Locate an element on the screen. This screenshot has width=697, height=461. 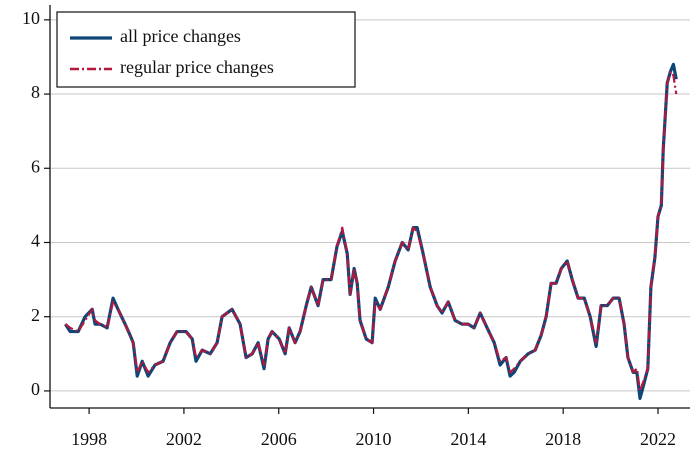
y-tick-label: 0 is located at coordinates (35, 389).